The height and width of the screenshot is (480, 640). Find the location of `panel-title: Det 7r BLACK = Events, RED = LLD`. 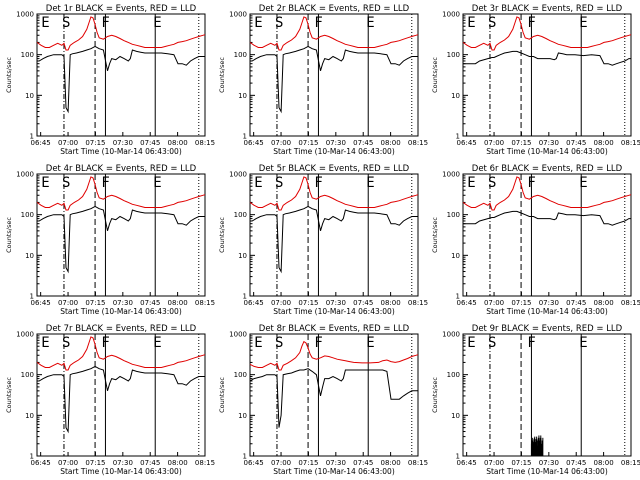

panel-title: Det 7r BLACK = Events, RED = LLD is located at coordinates (121, 329).